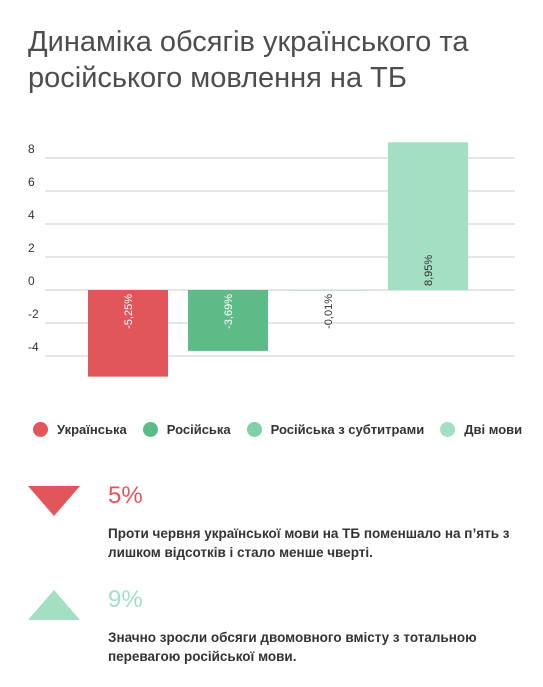  I want to click on legend-dot-russian, so click(150, 429).